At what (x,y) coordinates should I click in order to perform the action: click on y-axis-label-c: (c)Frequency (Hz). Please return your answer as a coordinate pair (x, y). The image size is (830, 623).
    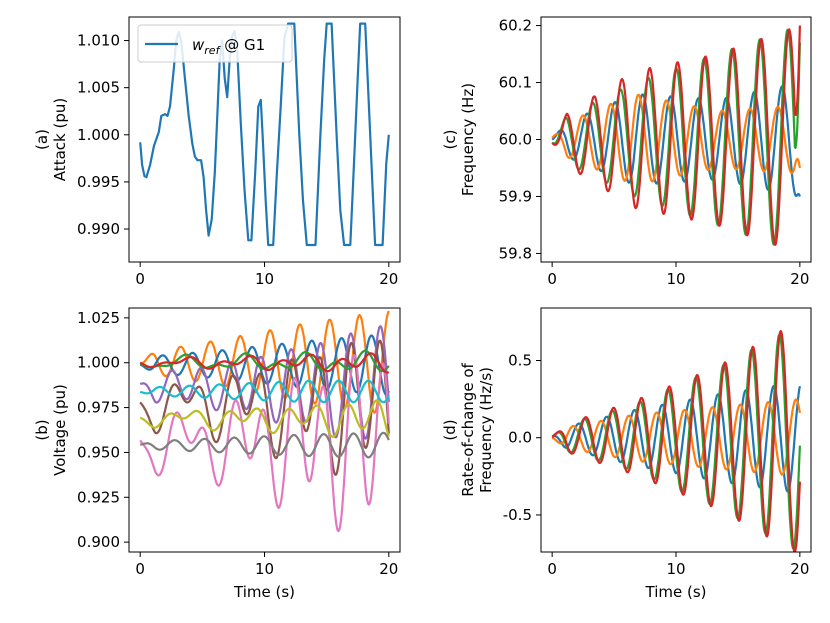
    Looking at the image, I should click on (459, 139).